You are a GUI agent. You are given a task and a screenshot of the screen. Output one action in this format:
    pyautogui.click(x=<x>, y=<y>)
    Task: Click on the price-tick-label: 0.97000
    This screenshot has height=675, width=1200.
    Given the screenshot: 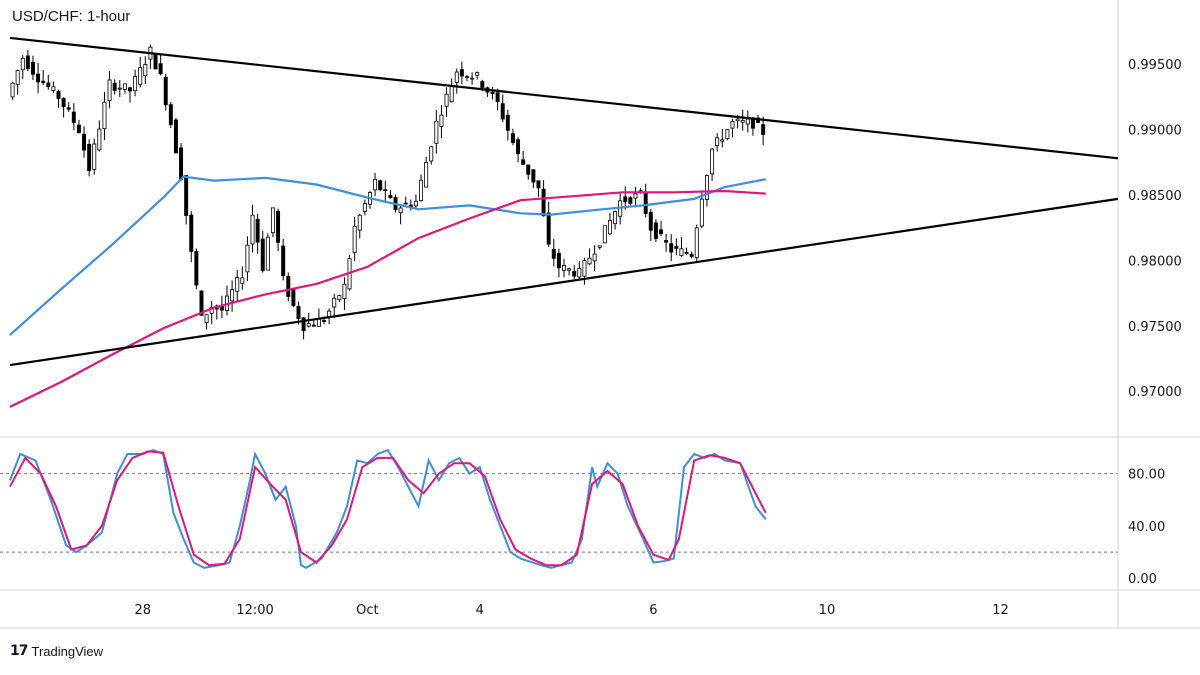 What is the action you would take?
    pyautogui.click(x=1155, y=392)
    